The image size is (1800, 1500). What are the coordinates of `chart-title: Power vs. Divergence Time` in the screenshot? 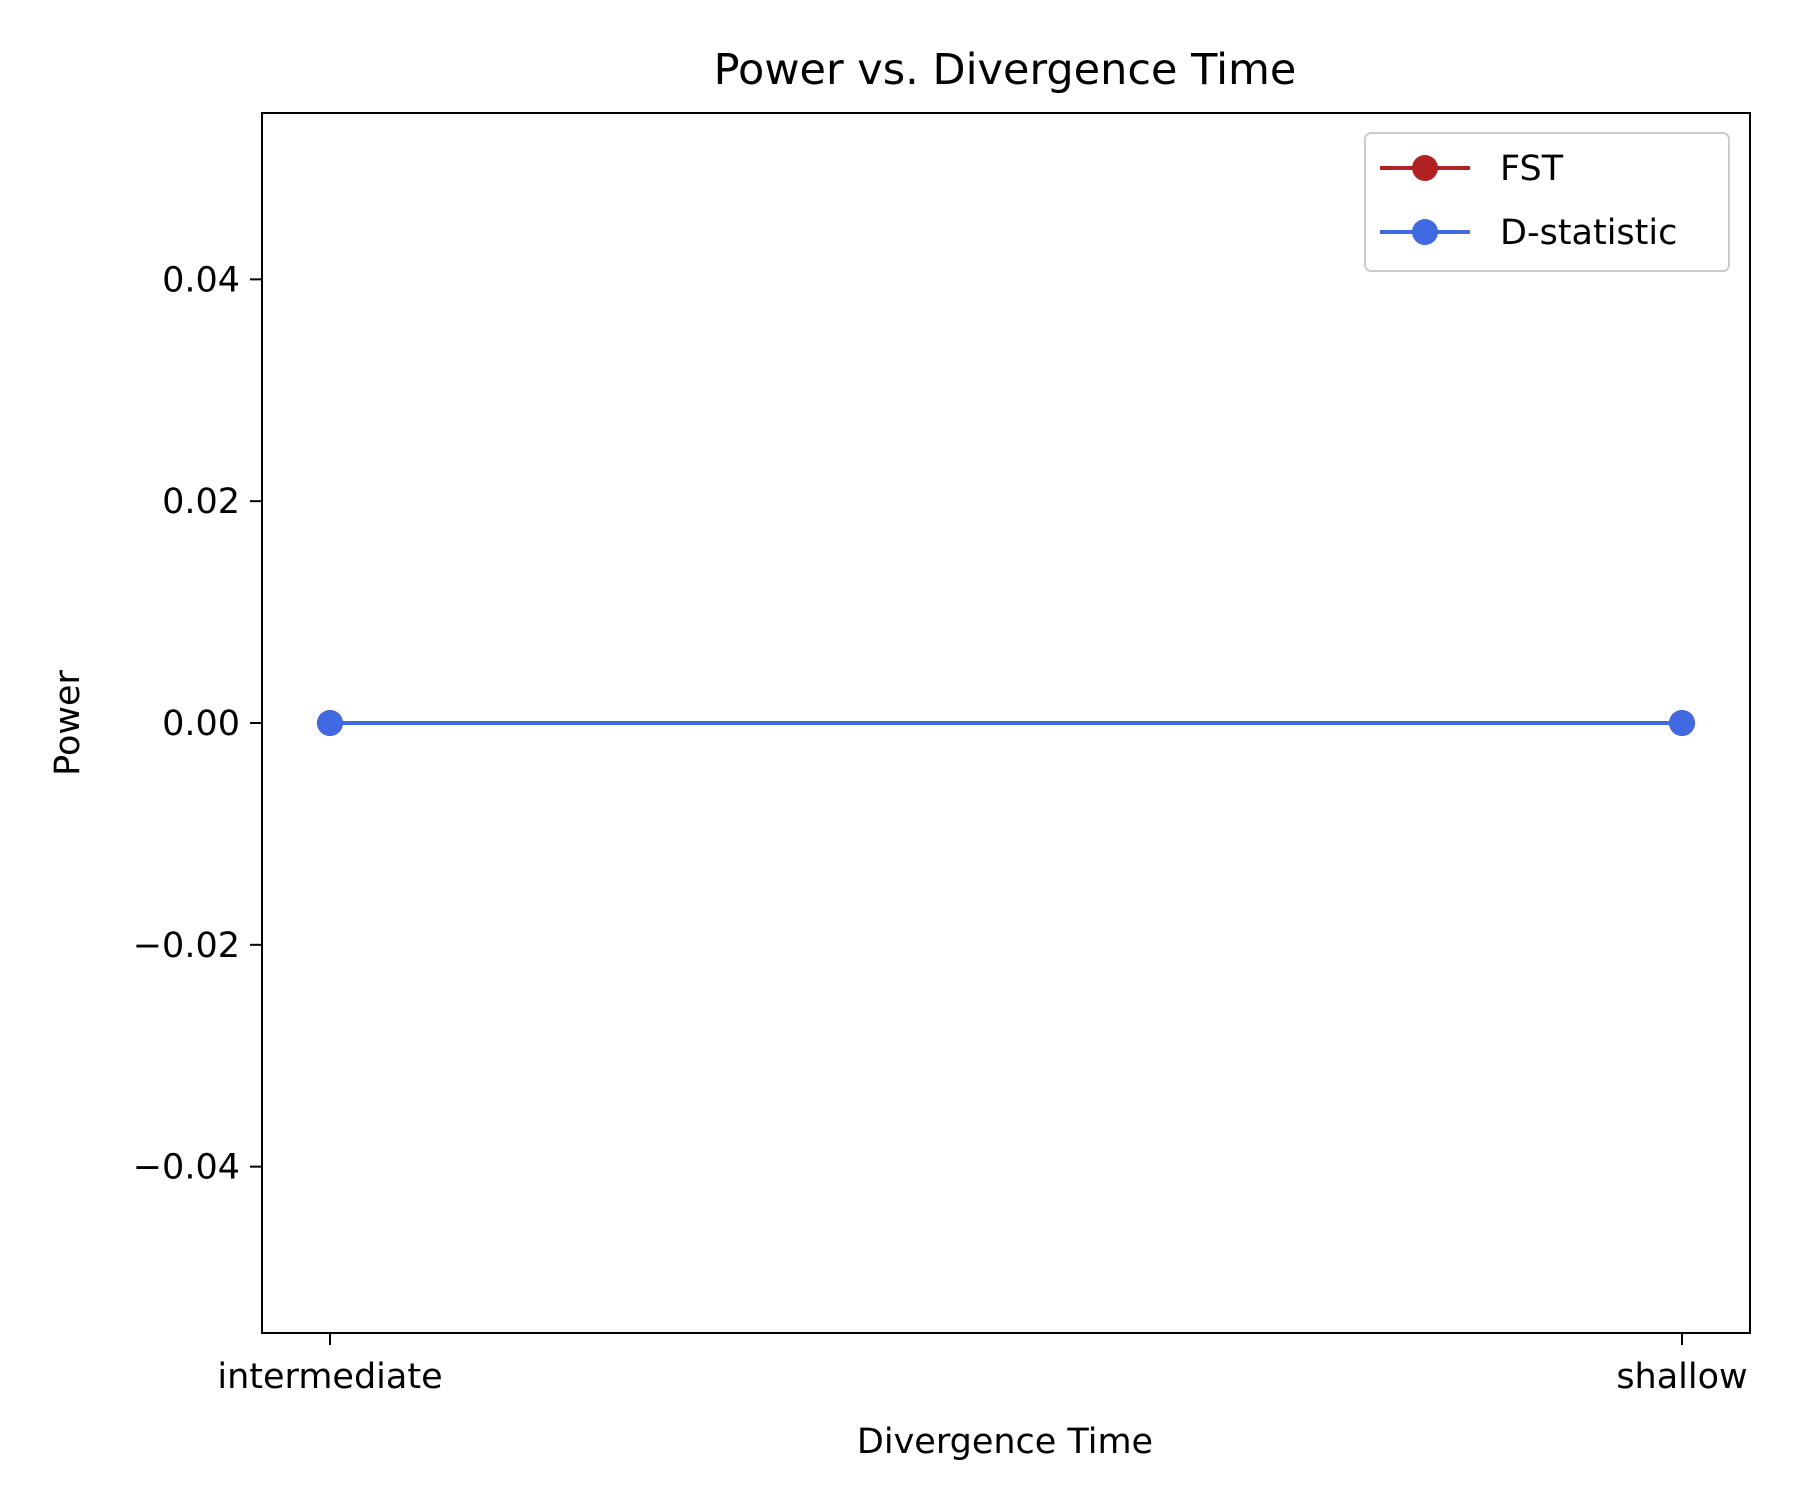 It's located at (1005, 70).